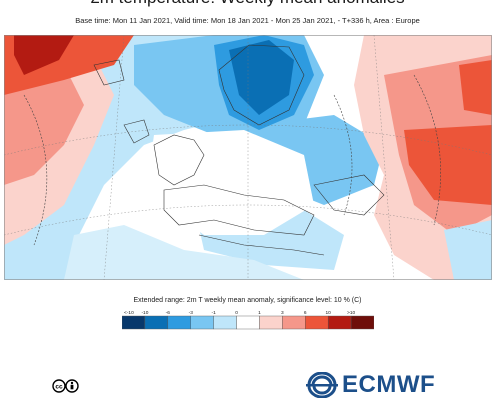  I want to click on ecmwf-globe-icon, so click(322, 385).